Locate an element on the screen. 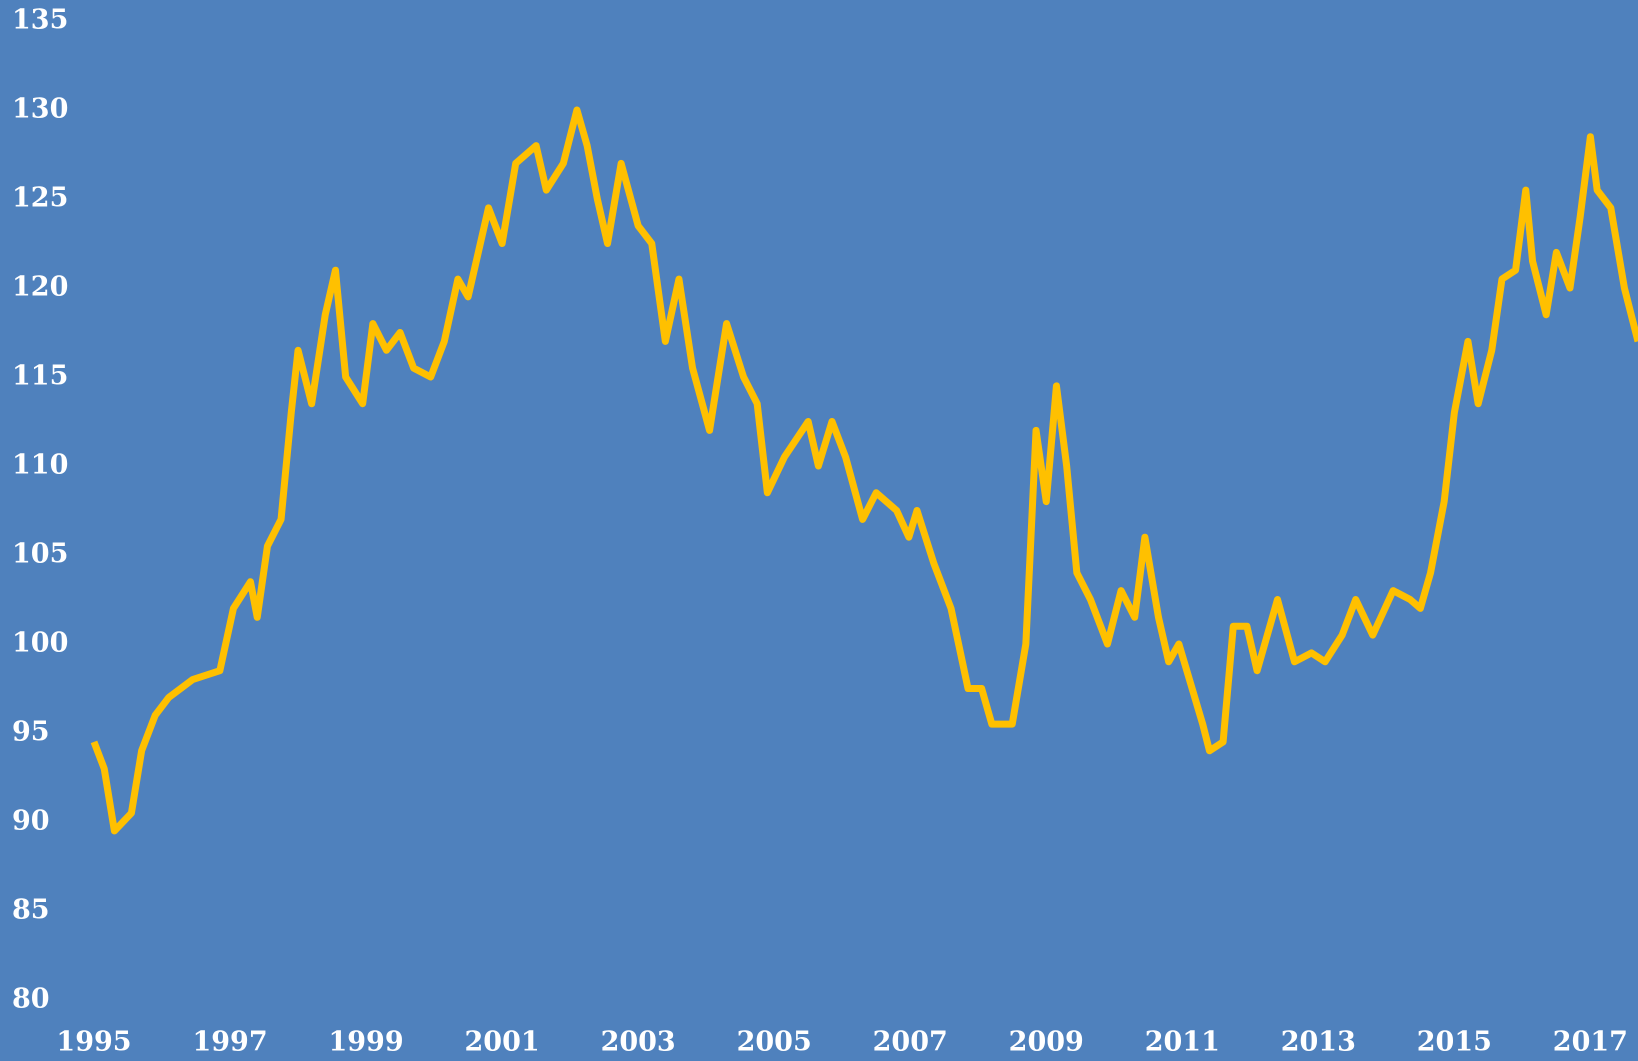 Image resolution: width=1638 pixels, height=1061 pixels. x-tick-label: 2013 is located at coordinates (1318, 1042).